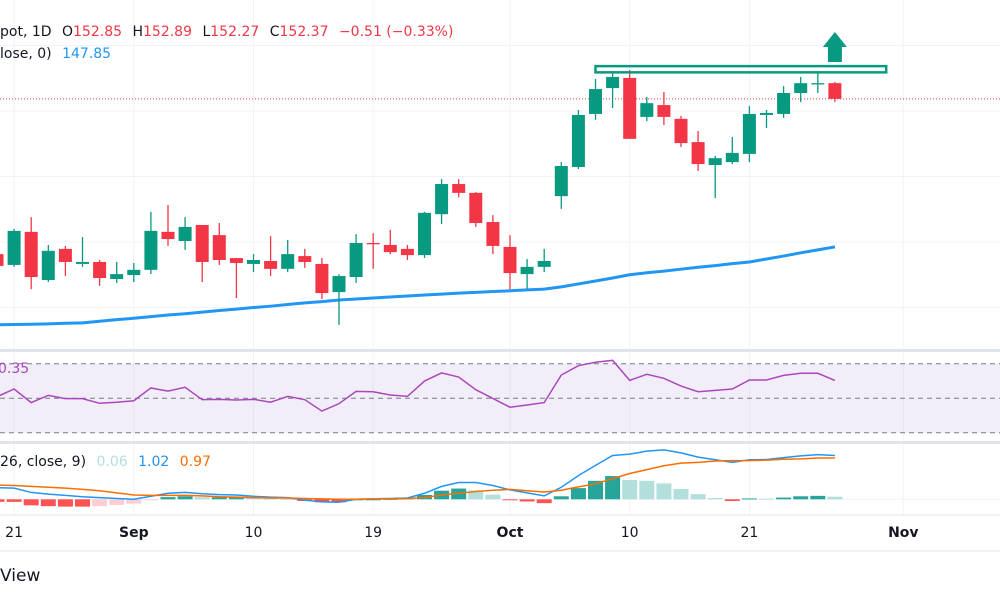 Image resolution: width=1000 pixels, height=600 pixels. Describe the element at coordinates (154, 462) in the screenshot. I see `macd-value: 1.02` at that location.